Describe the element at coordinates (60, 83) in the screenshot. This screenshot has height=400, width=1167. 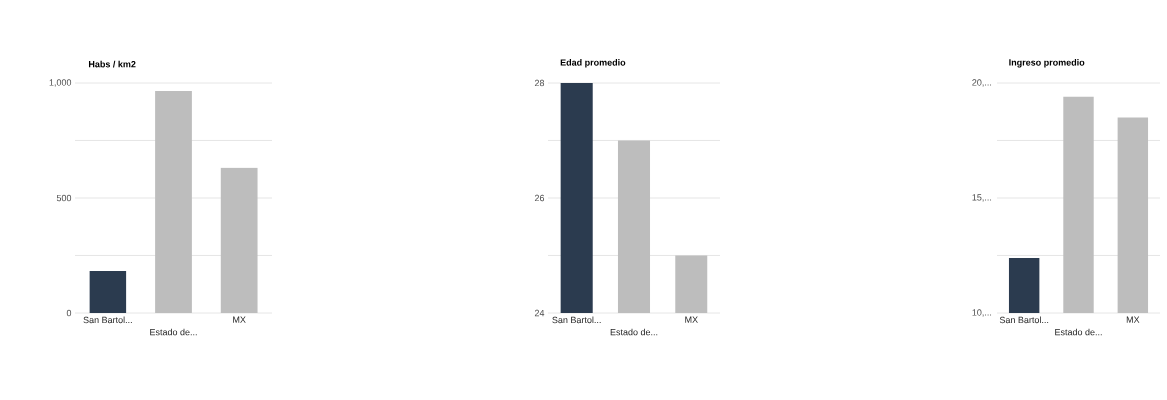
I see `y-tick-label: 1,000` at that location.